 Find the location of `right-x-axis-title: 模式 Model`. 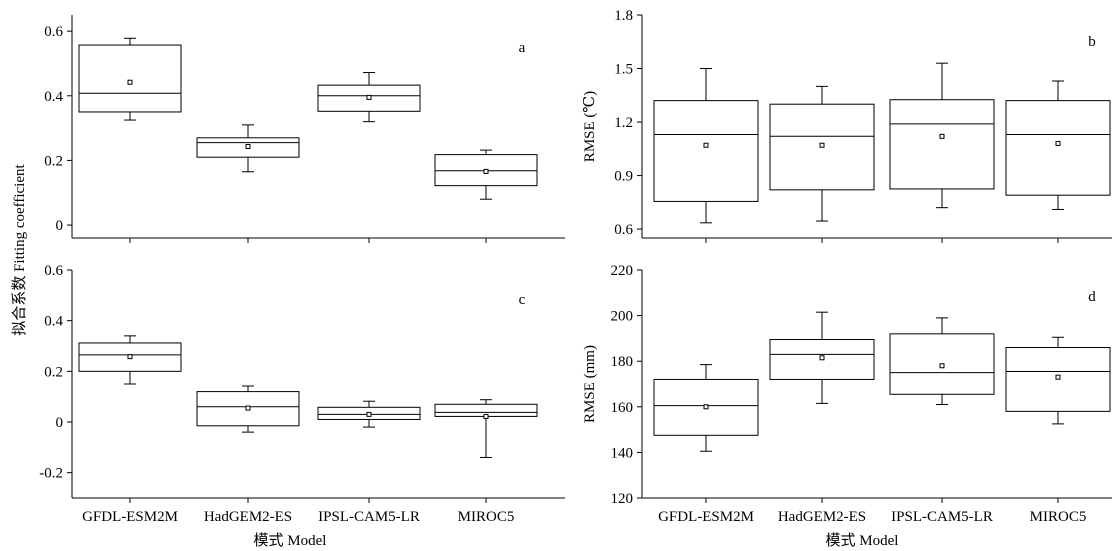

right-x-axis-title: 模式 Model is located at coordinates (862, 540).